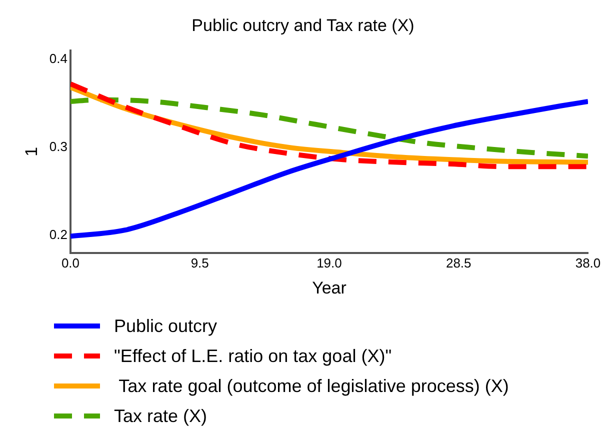  I want to click on y-tick-label: 0.2, so click(58, 234).